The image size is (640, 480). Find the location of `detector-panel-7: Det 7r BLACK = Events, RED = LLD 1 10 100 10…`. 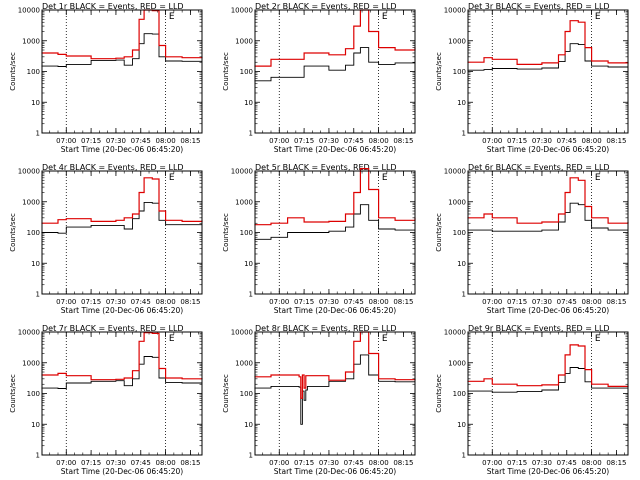

detector-panel-7: Det 7r BLACK = Events, RED = LLD 1 10 100 10… is located at coordinates (106, 400).